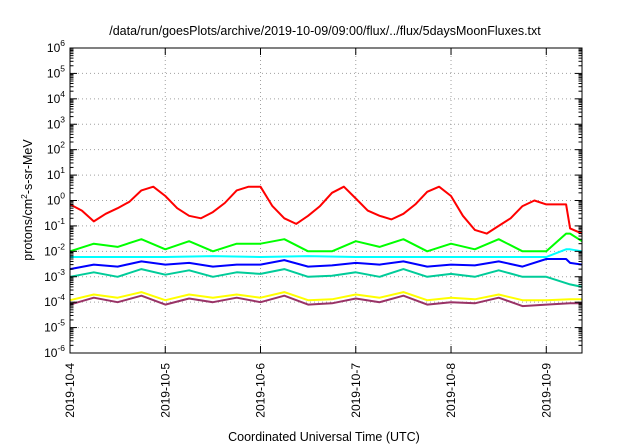 The width and height of the screenshot is (640, 448). Describe the element at coordinates (62, 145) in the screenshot. I see `y-tick-exponent: 2` at that location.